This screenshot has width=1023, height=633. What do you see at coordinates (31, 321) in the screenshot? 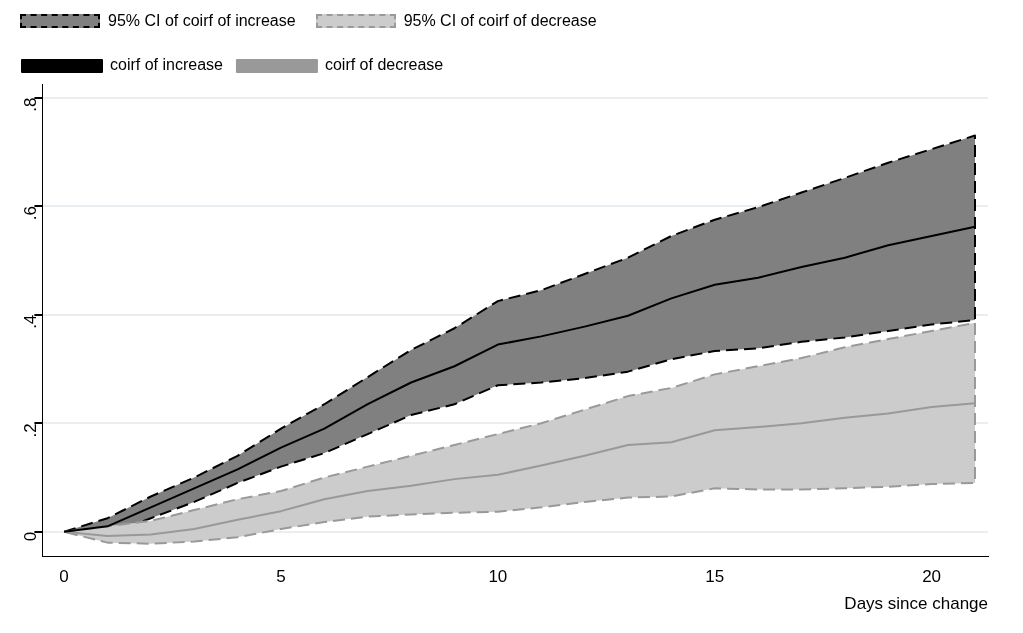
I see `y-tick-label: .4` at bounding box center [31, 321].